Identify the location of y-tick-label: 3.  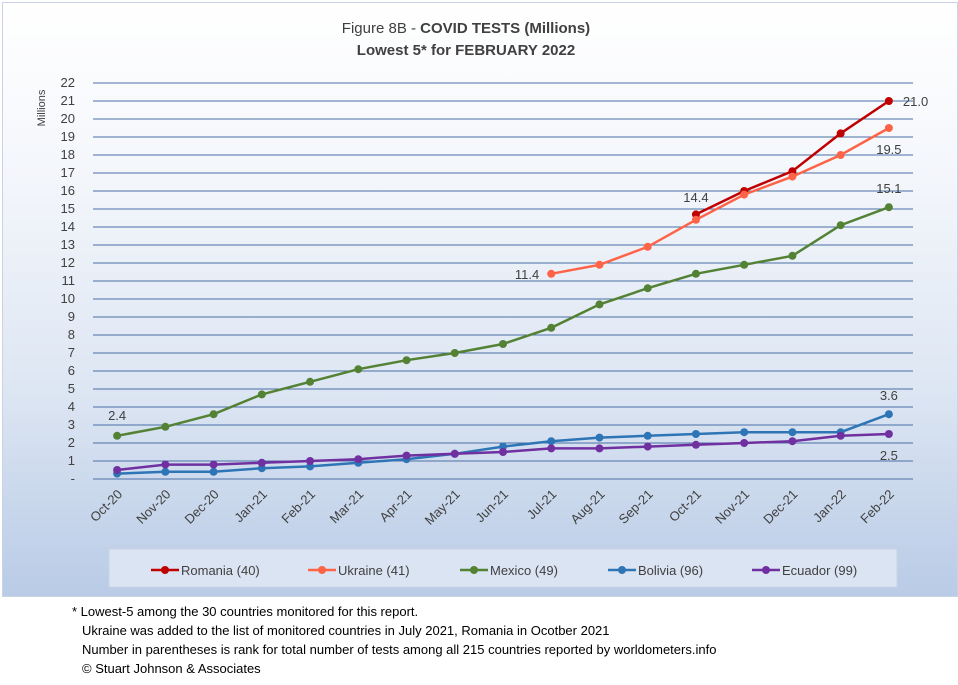
(71, 424).